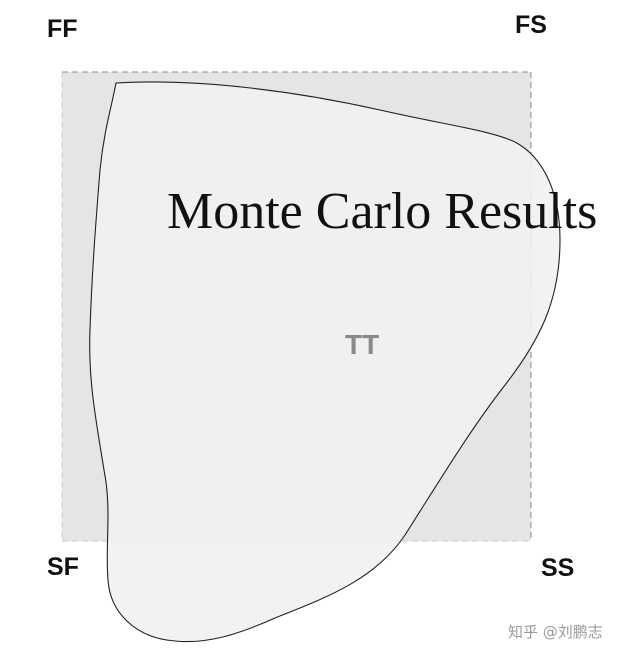 Image resolution: width=644 pixels, height=664 pixels. Describe the element at coordinates (558, 568) in the screenshot. I see `corner-label-ss: SS` at that location.